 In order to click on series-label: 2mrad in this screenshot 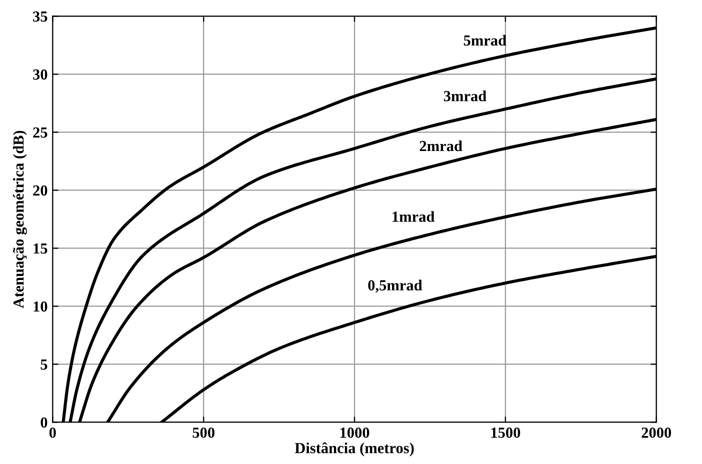, I will do `click(441, 146)`.